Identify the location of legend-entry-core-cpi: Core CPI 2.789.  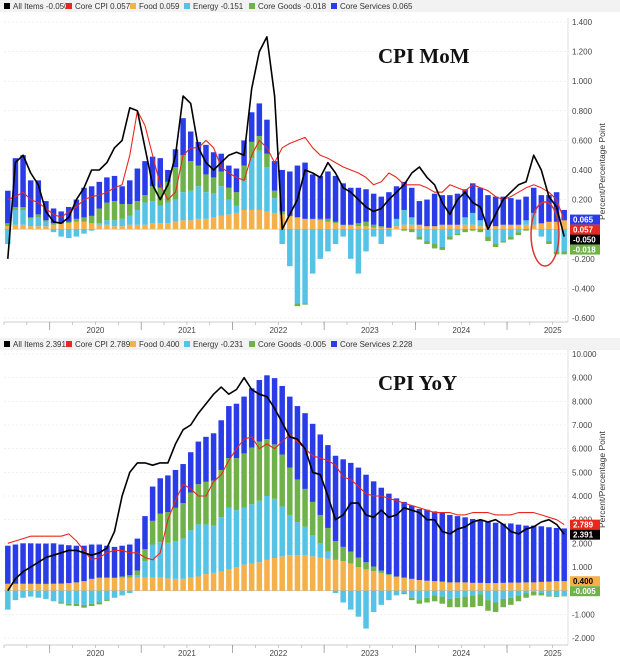
(103, 344).